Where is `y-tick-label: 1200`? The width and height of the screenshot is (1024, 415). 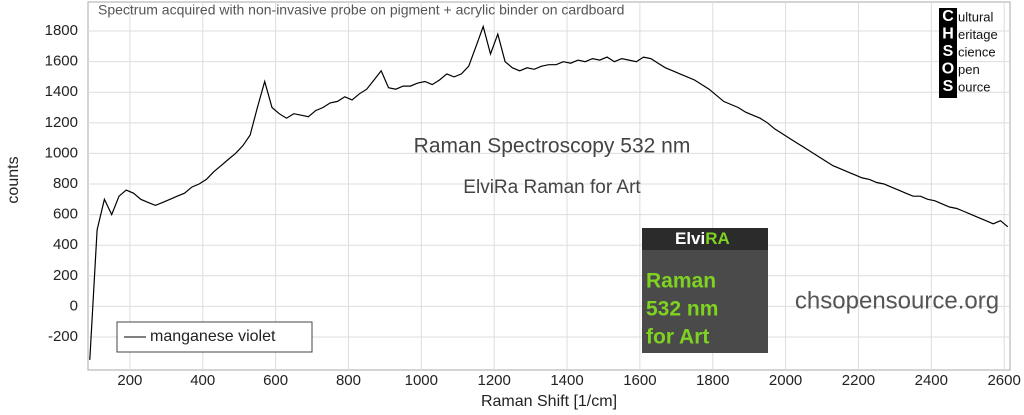
y-tick-label: 1200 is located at coordinates (61, 122).